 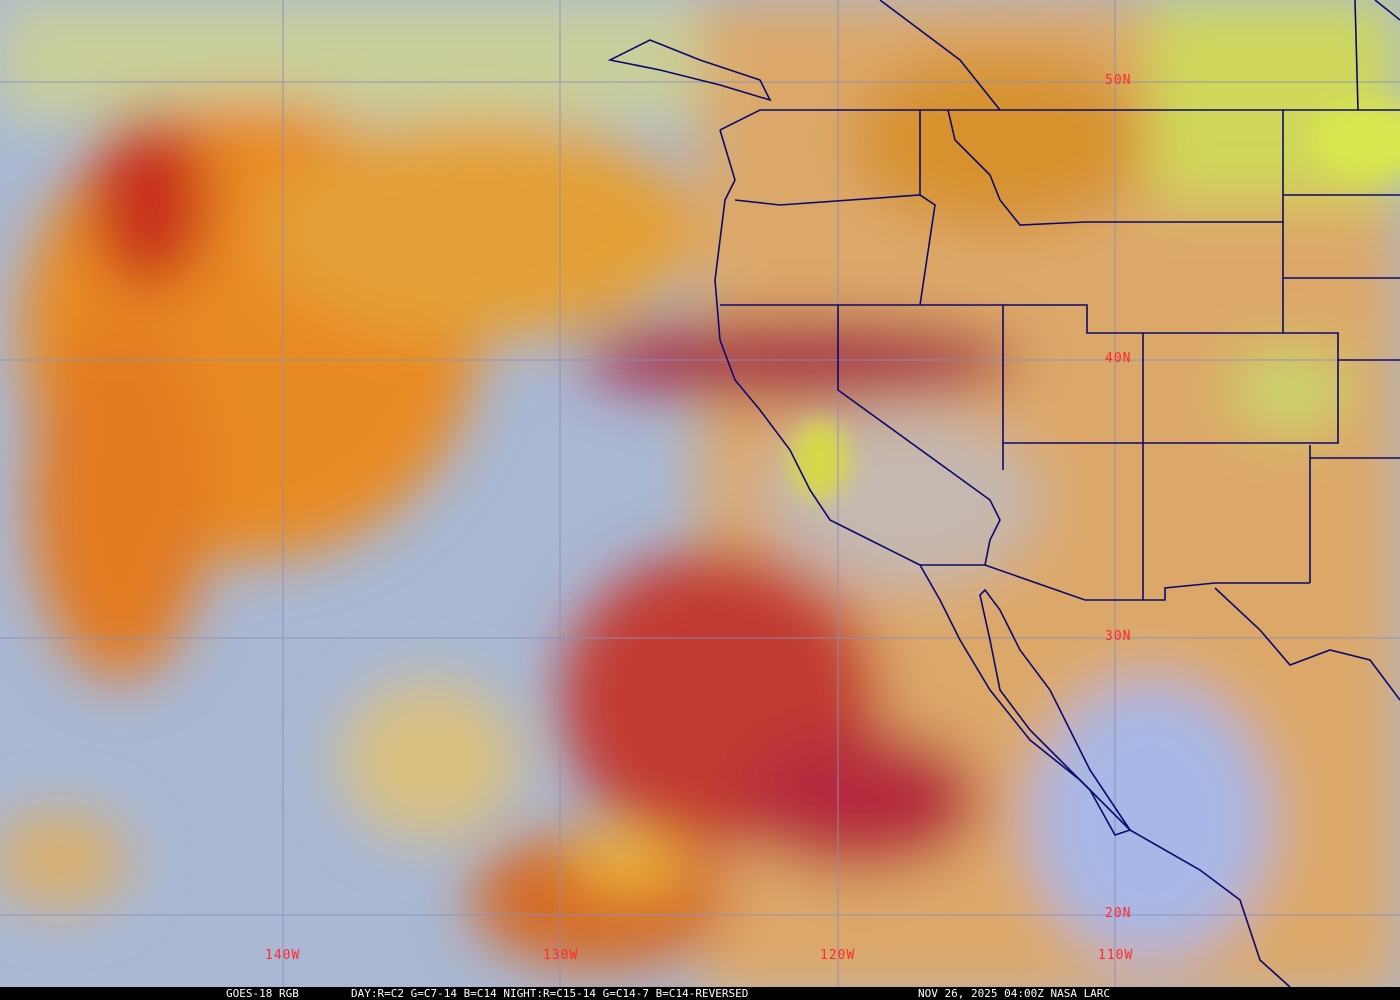 What do you see at coordinates (283, 955) in the screenshot?
I see `lon-label-140w: 140W` at bounding box center [283, 955].